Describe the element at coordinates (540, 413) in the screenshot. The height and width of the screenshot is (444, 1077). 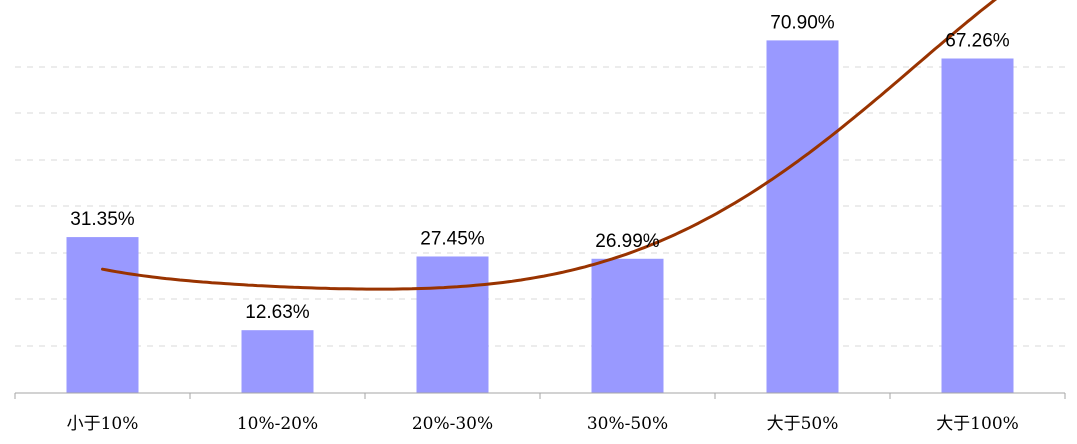
I see `x-axis-ticks: 小于10% 10%-20% 20%-30% 30%-50% 大于50% 大于100%` at that location.